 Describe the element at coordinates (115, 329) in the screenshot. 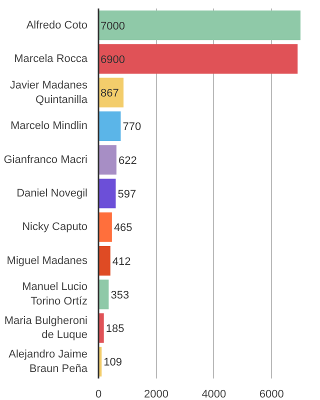

I see `data-label: 185` at that location.